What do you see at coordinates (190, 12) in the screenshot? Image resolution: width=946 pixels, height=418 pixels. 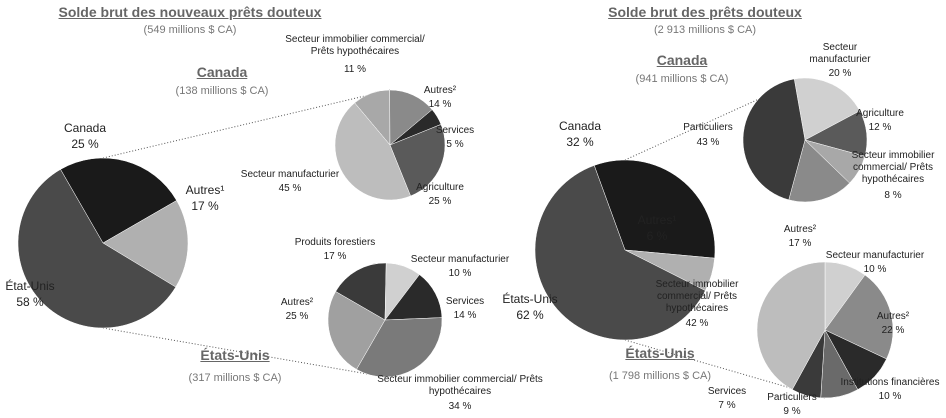 I see `chart-title: Solde brut des nouveaux prêts douteux` at bounding box center [190, 12].